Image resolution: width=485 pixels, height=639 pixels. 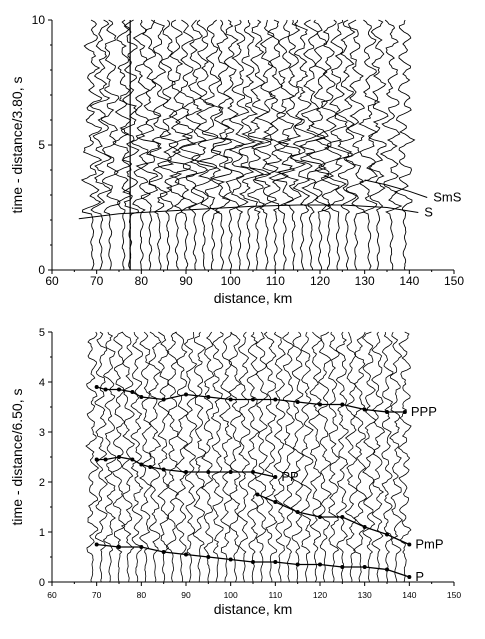 What do you see at coordinates (396, 188) in the screenshot?
I see `phase-line-sms` at bounding box center [396, 188].